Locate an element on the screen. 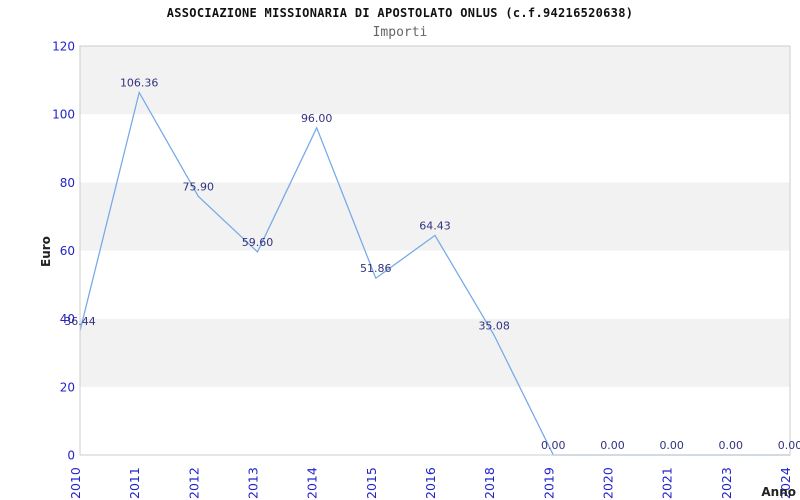  data-point-label: 36.44 is located at coordinates (80, 321).